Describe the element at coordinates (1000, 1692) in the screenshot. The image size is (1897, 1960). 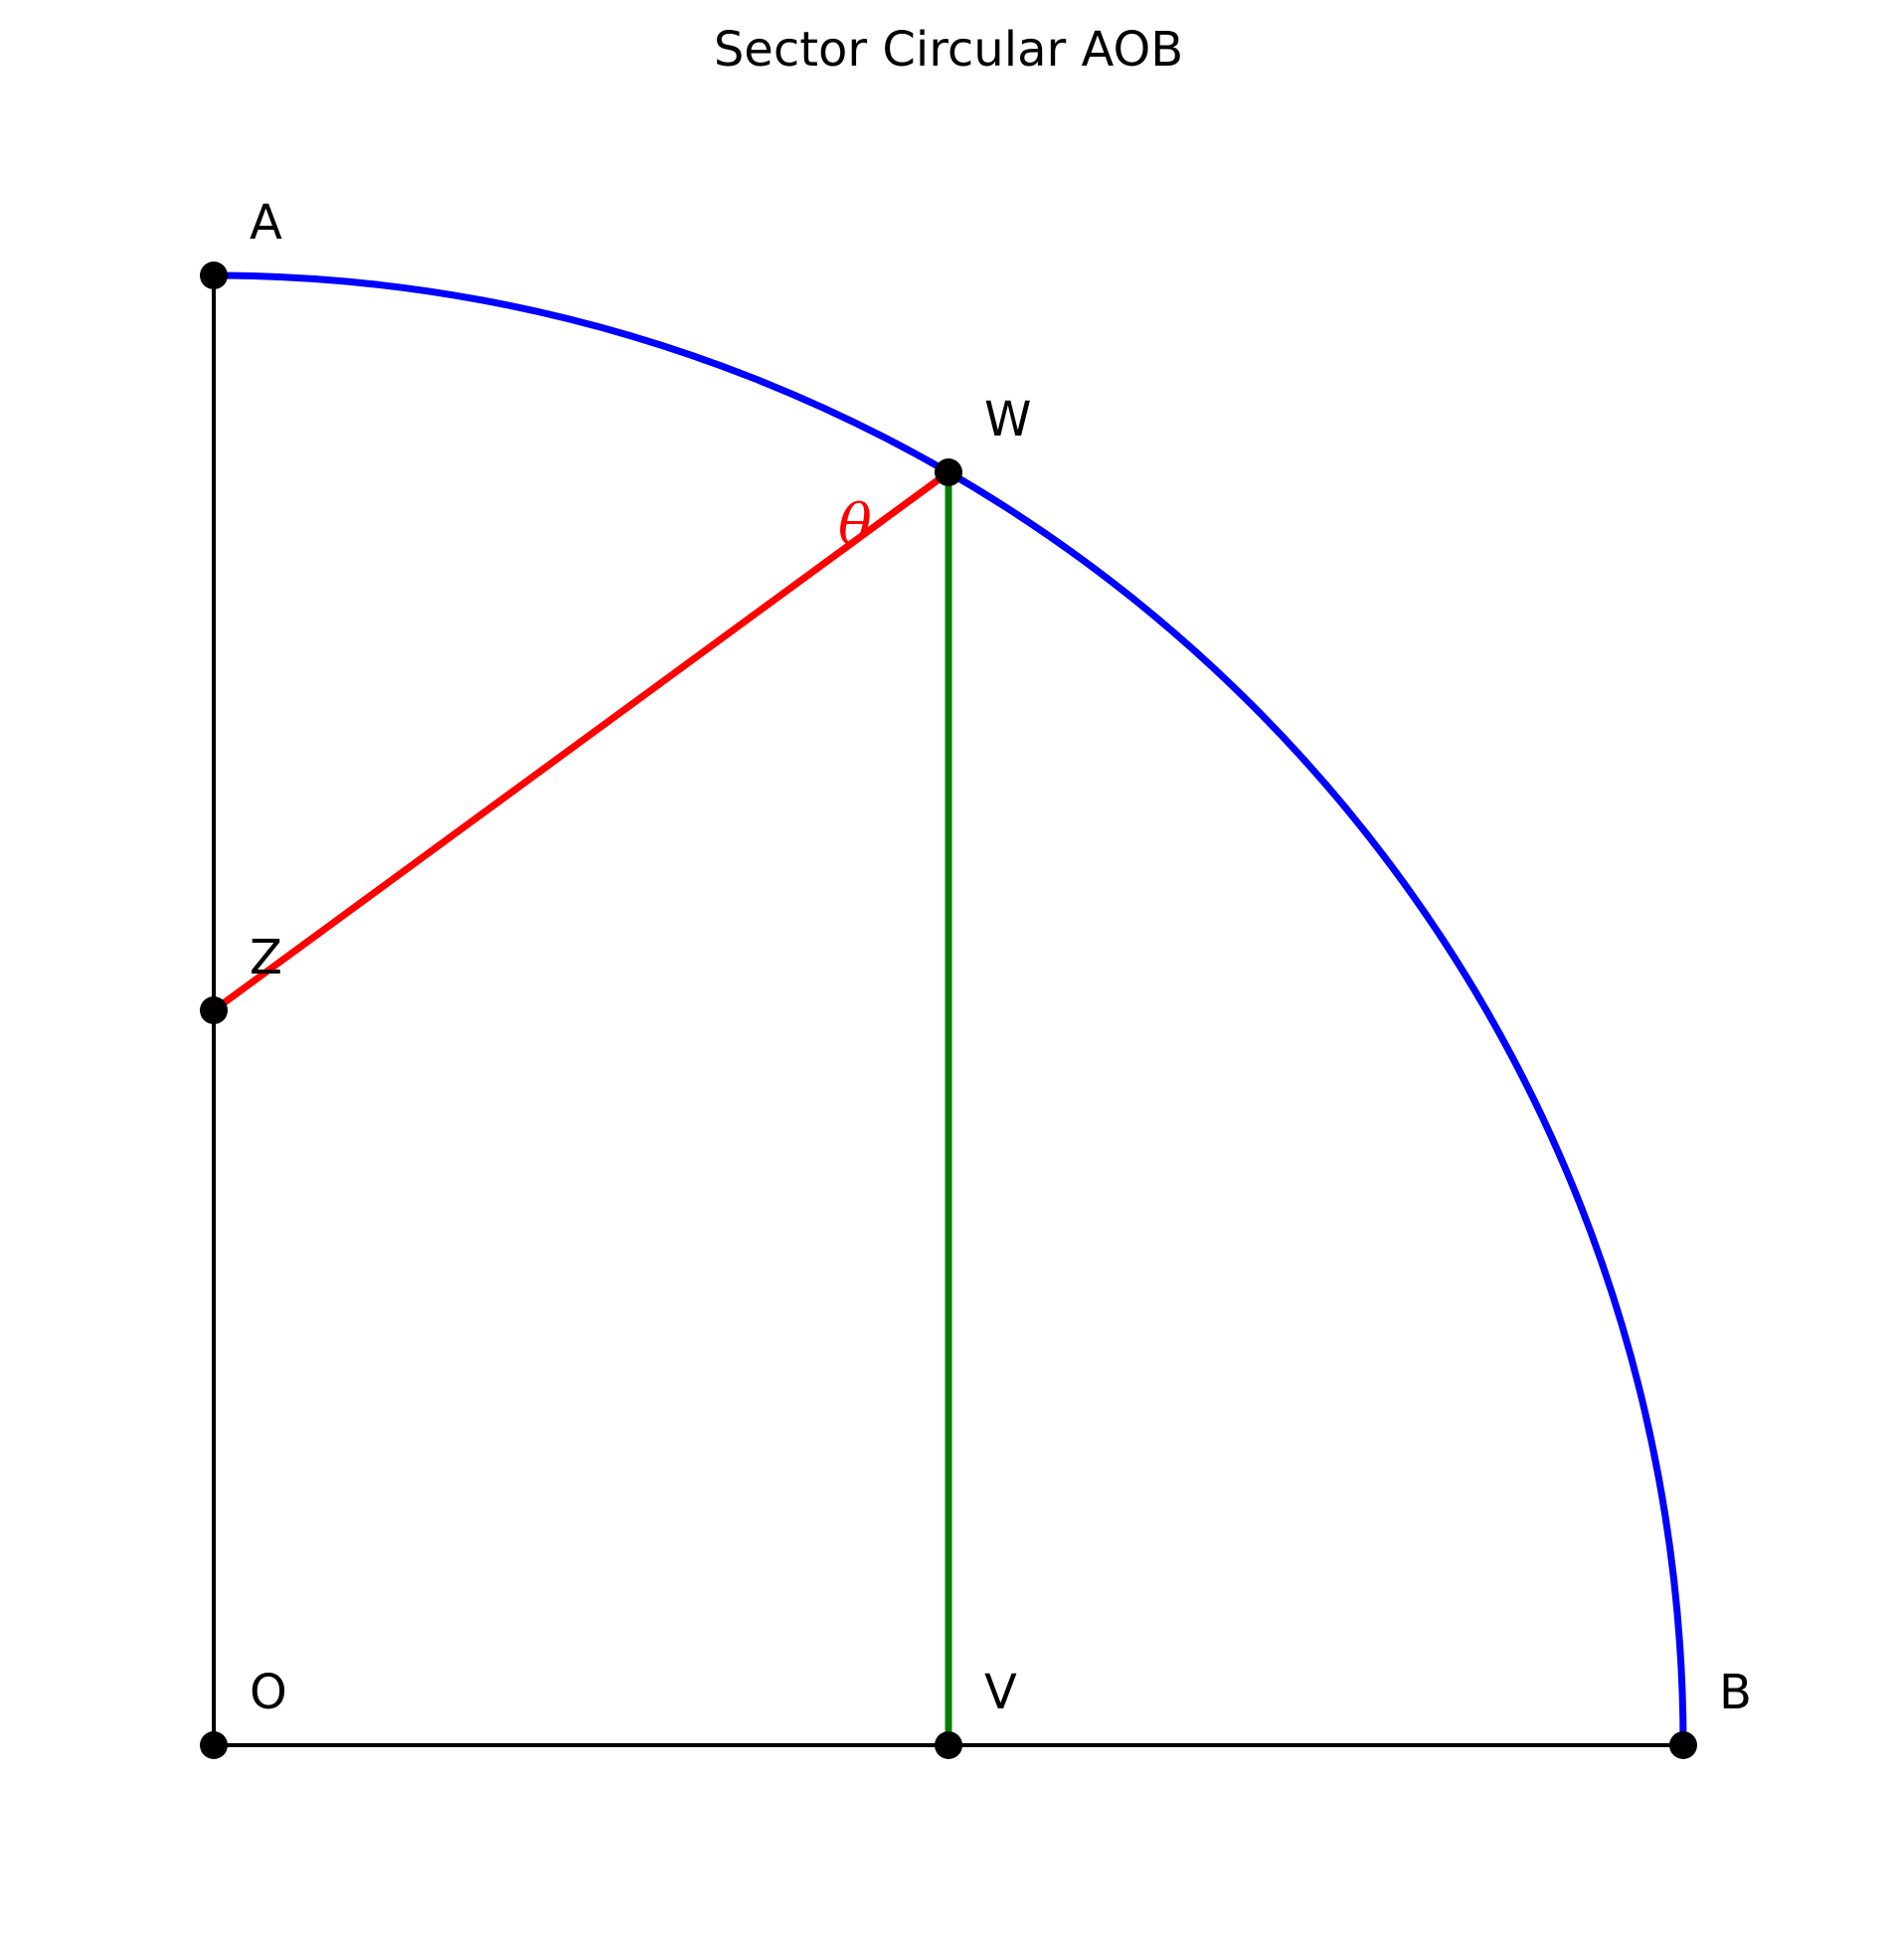
I see `point-label-V: V` at that location.